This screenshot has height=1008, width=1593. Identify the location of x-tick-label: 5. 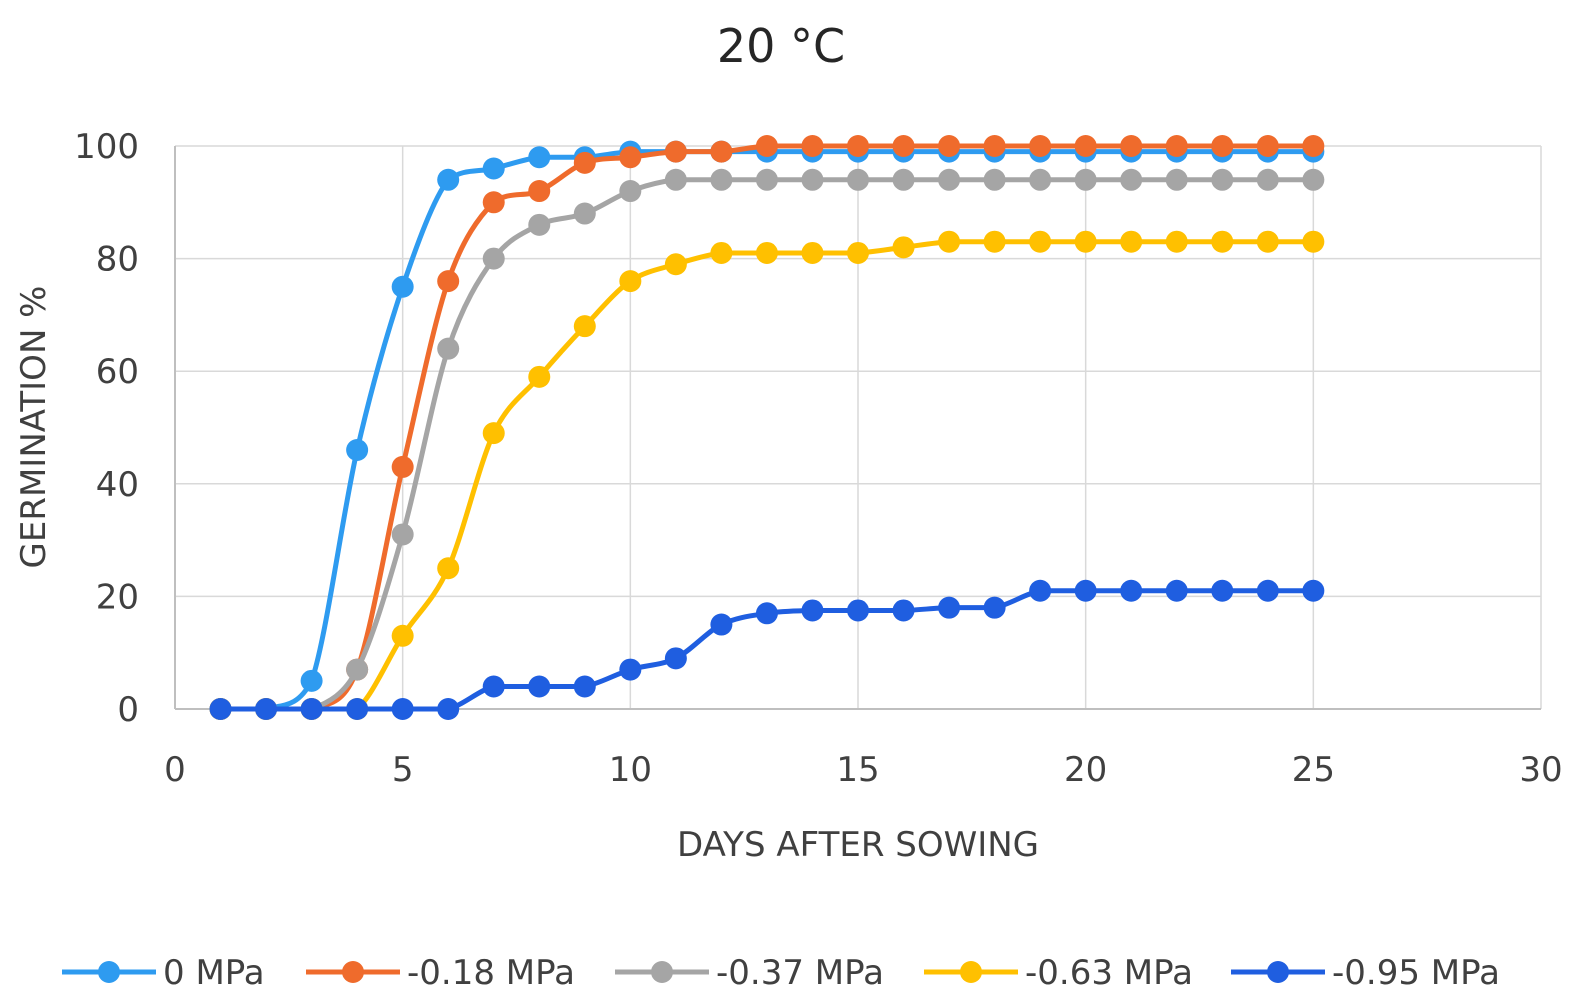
(403, 770).